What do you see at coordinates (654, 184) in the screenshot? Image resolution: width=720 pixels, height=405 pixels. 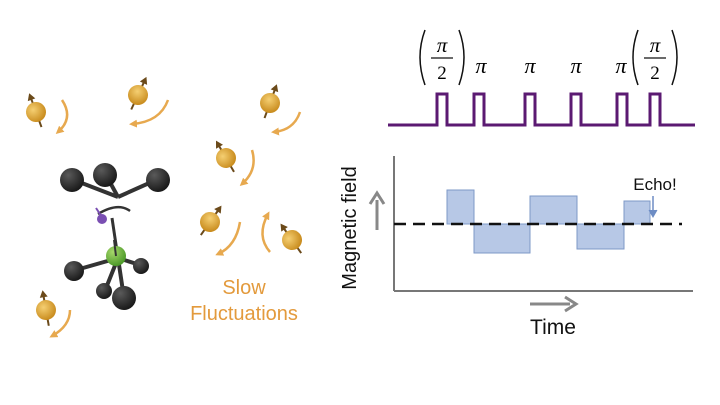 I see `echo-label: Echo!` at bounding box center [654, 184].